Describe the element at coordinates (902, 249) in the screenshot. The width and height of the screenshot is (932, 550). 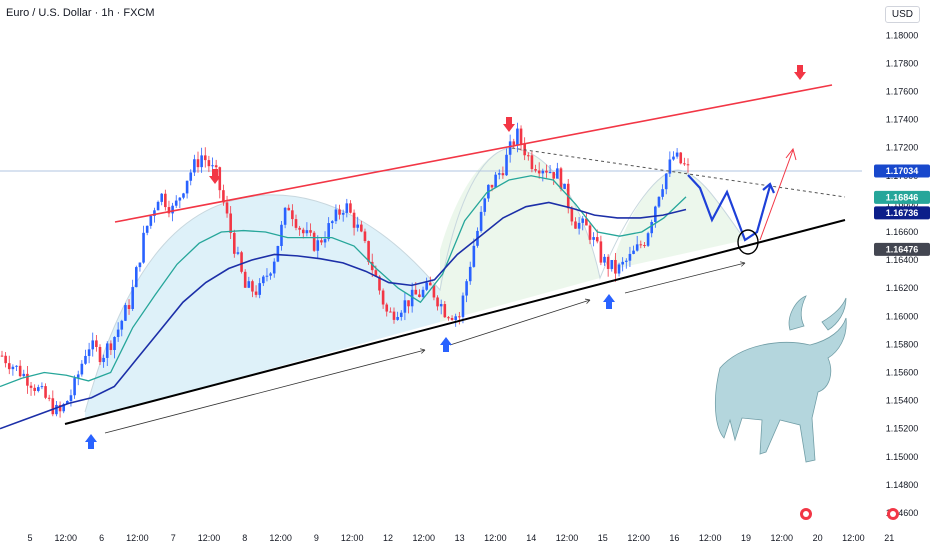
I see `price-label-bg` at that location.